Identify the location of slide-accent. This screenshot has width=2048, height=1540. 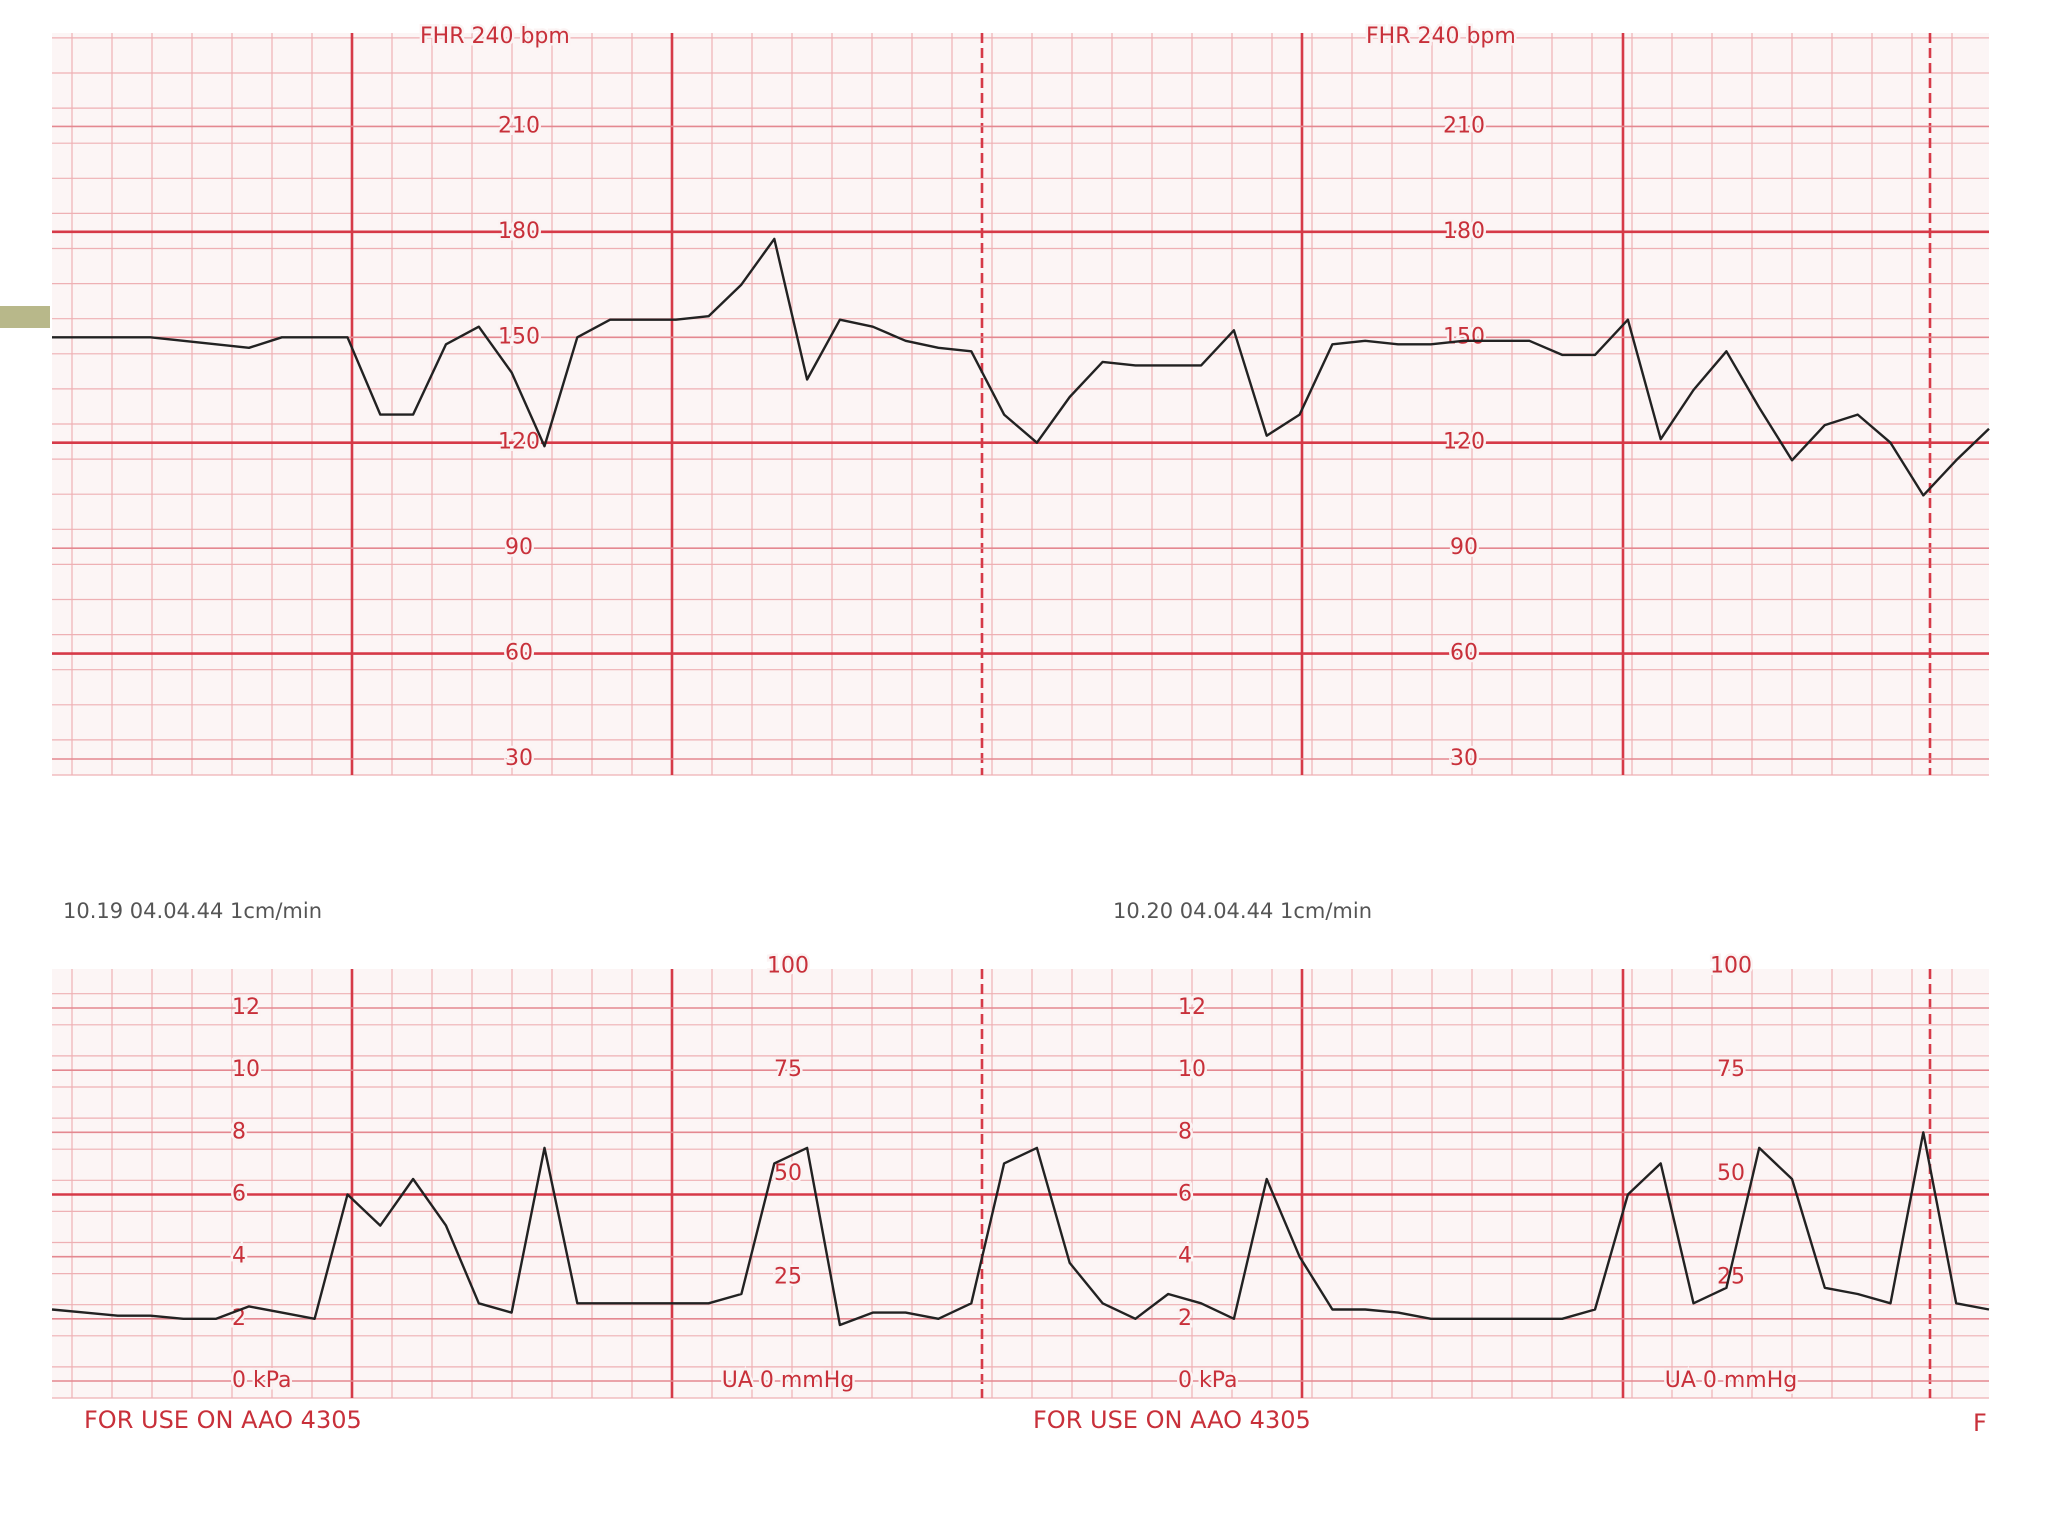
(25, 317).